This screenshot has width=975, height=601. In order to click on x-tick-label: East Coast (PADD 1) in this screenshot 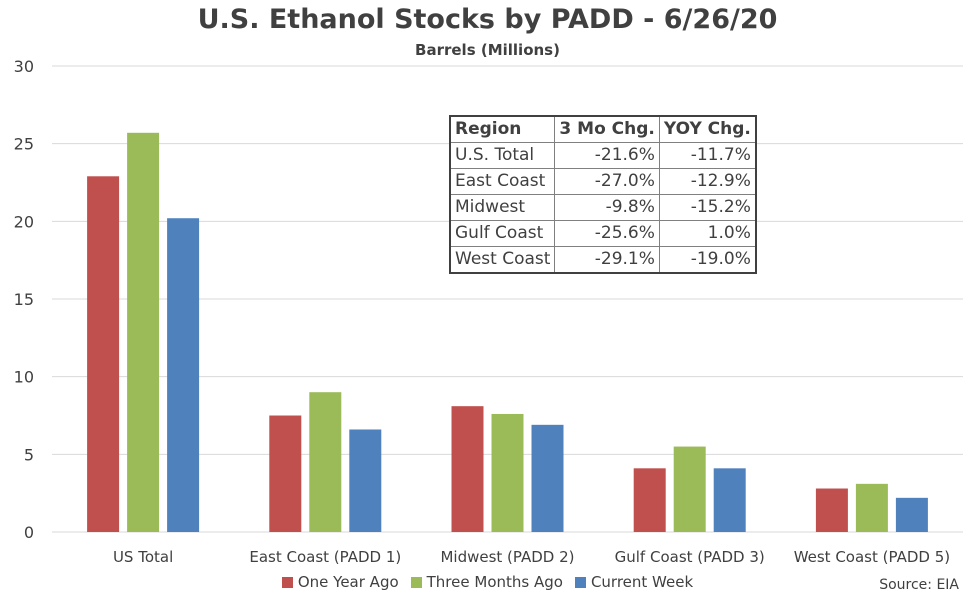, I will do `click(325, 557)`.